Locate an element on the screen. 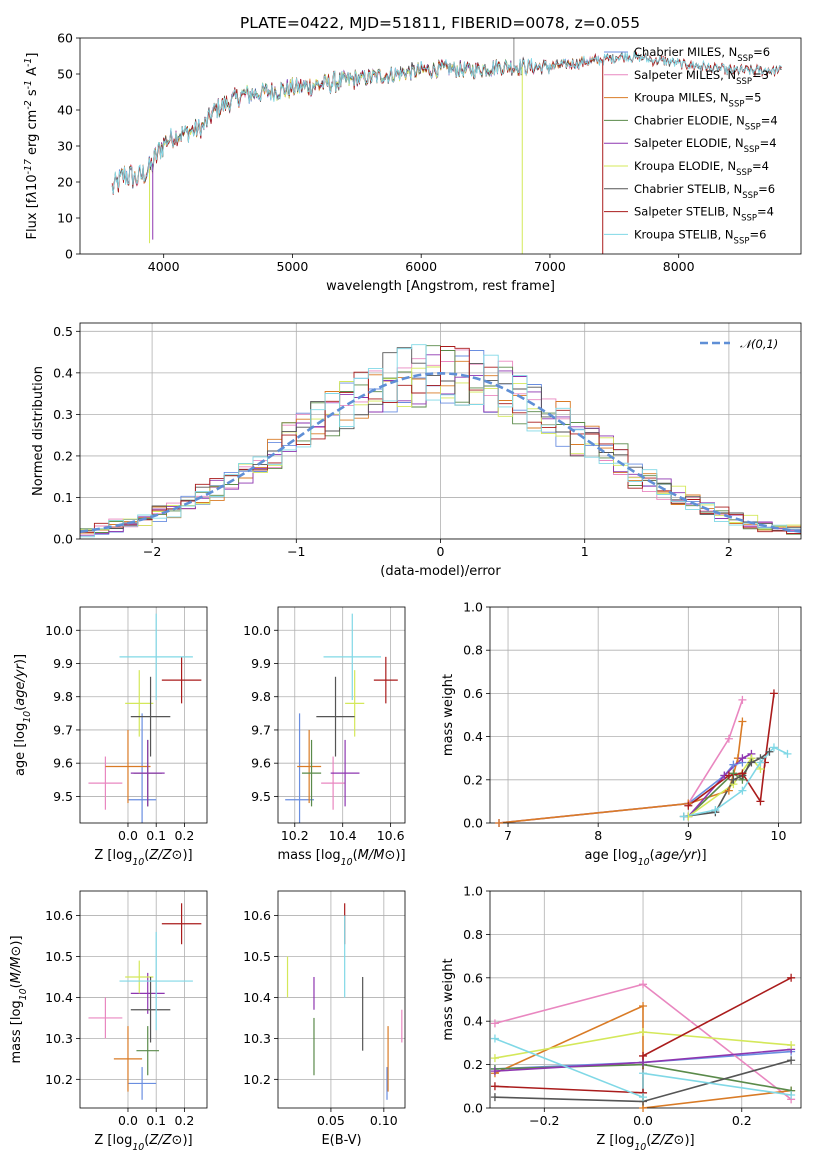 Image resolution: width=819 pixels, height=1170 pixels. x-tick-label: 10.2 is located at coordinates (295, 835).